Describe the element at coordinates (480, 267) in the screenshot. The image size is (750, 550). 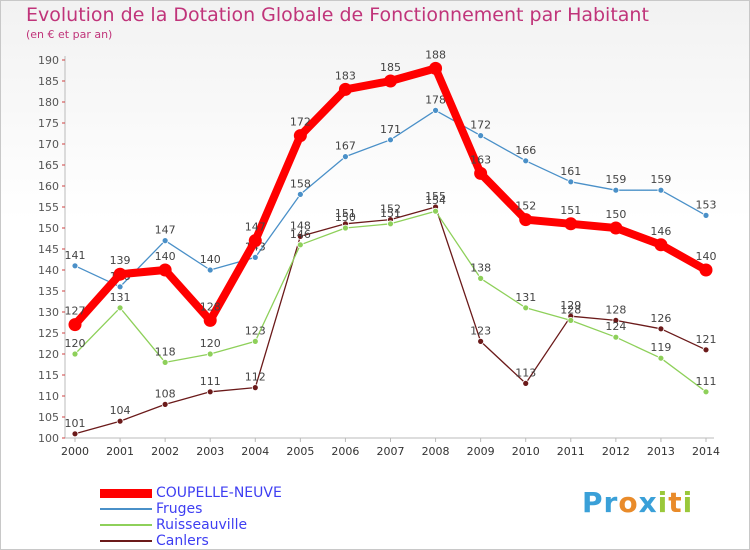
I see `data-label: 138` at that location.